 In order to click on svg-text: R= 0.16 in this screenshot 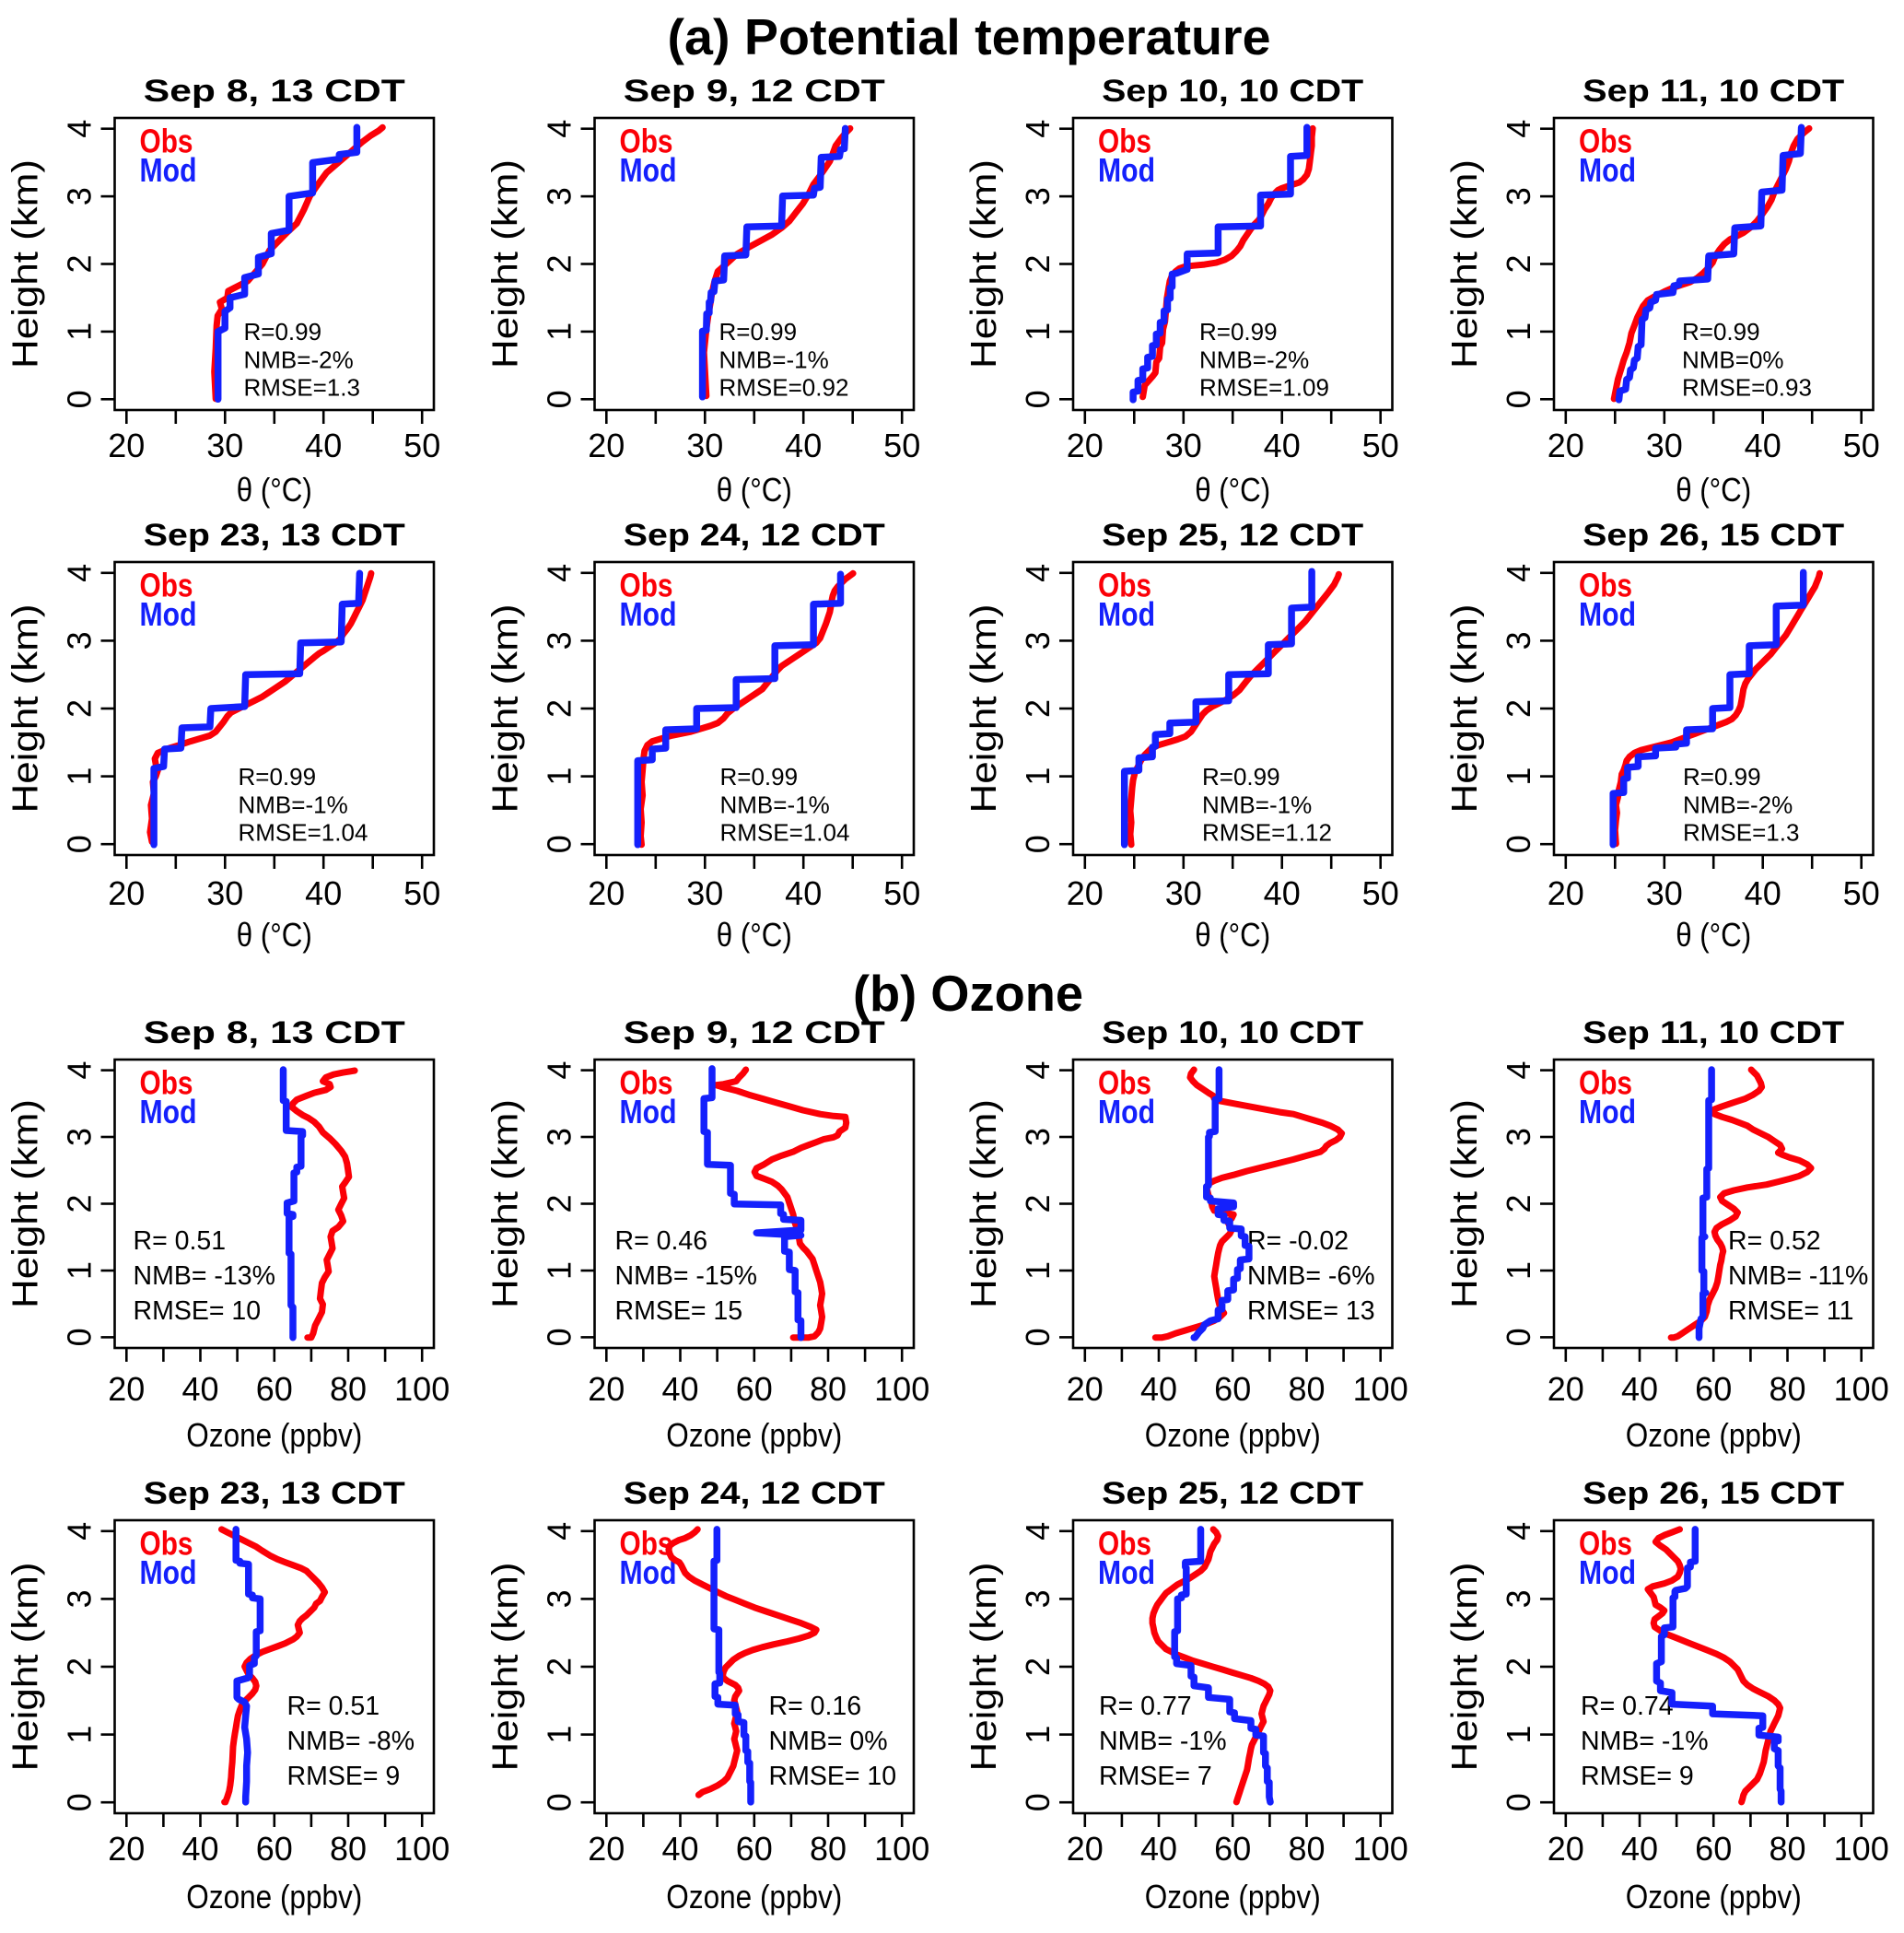, I will do `click(815, 1706)`.